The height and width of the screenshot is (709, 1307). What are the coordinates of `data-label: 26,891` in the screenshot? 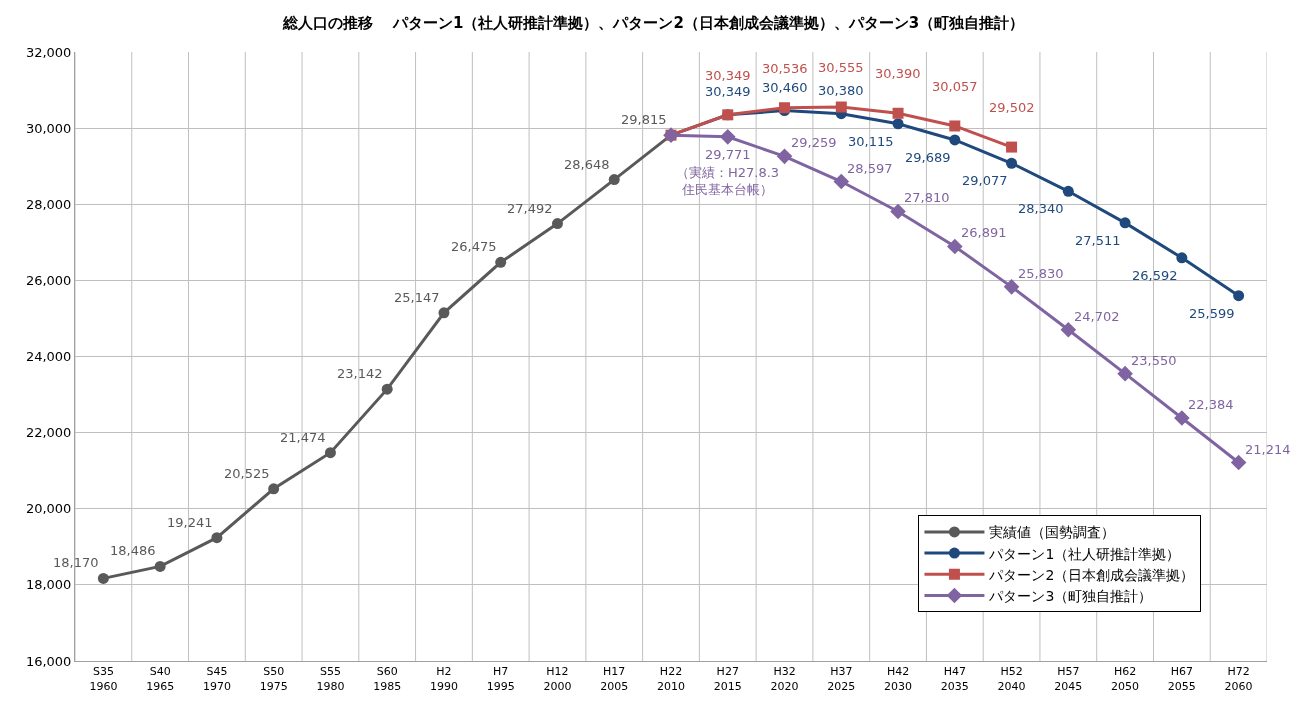 It's located at (984, 232).